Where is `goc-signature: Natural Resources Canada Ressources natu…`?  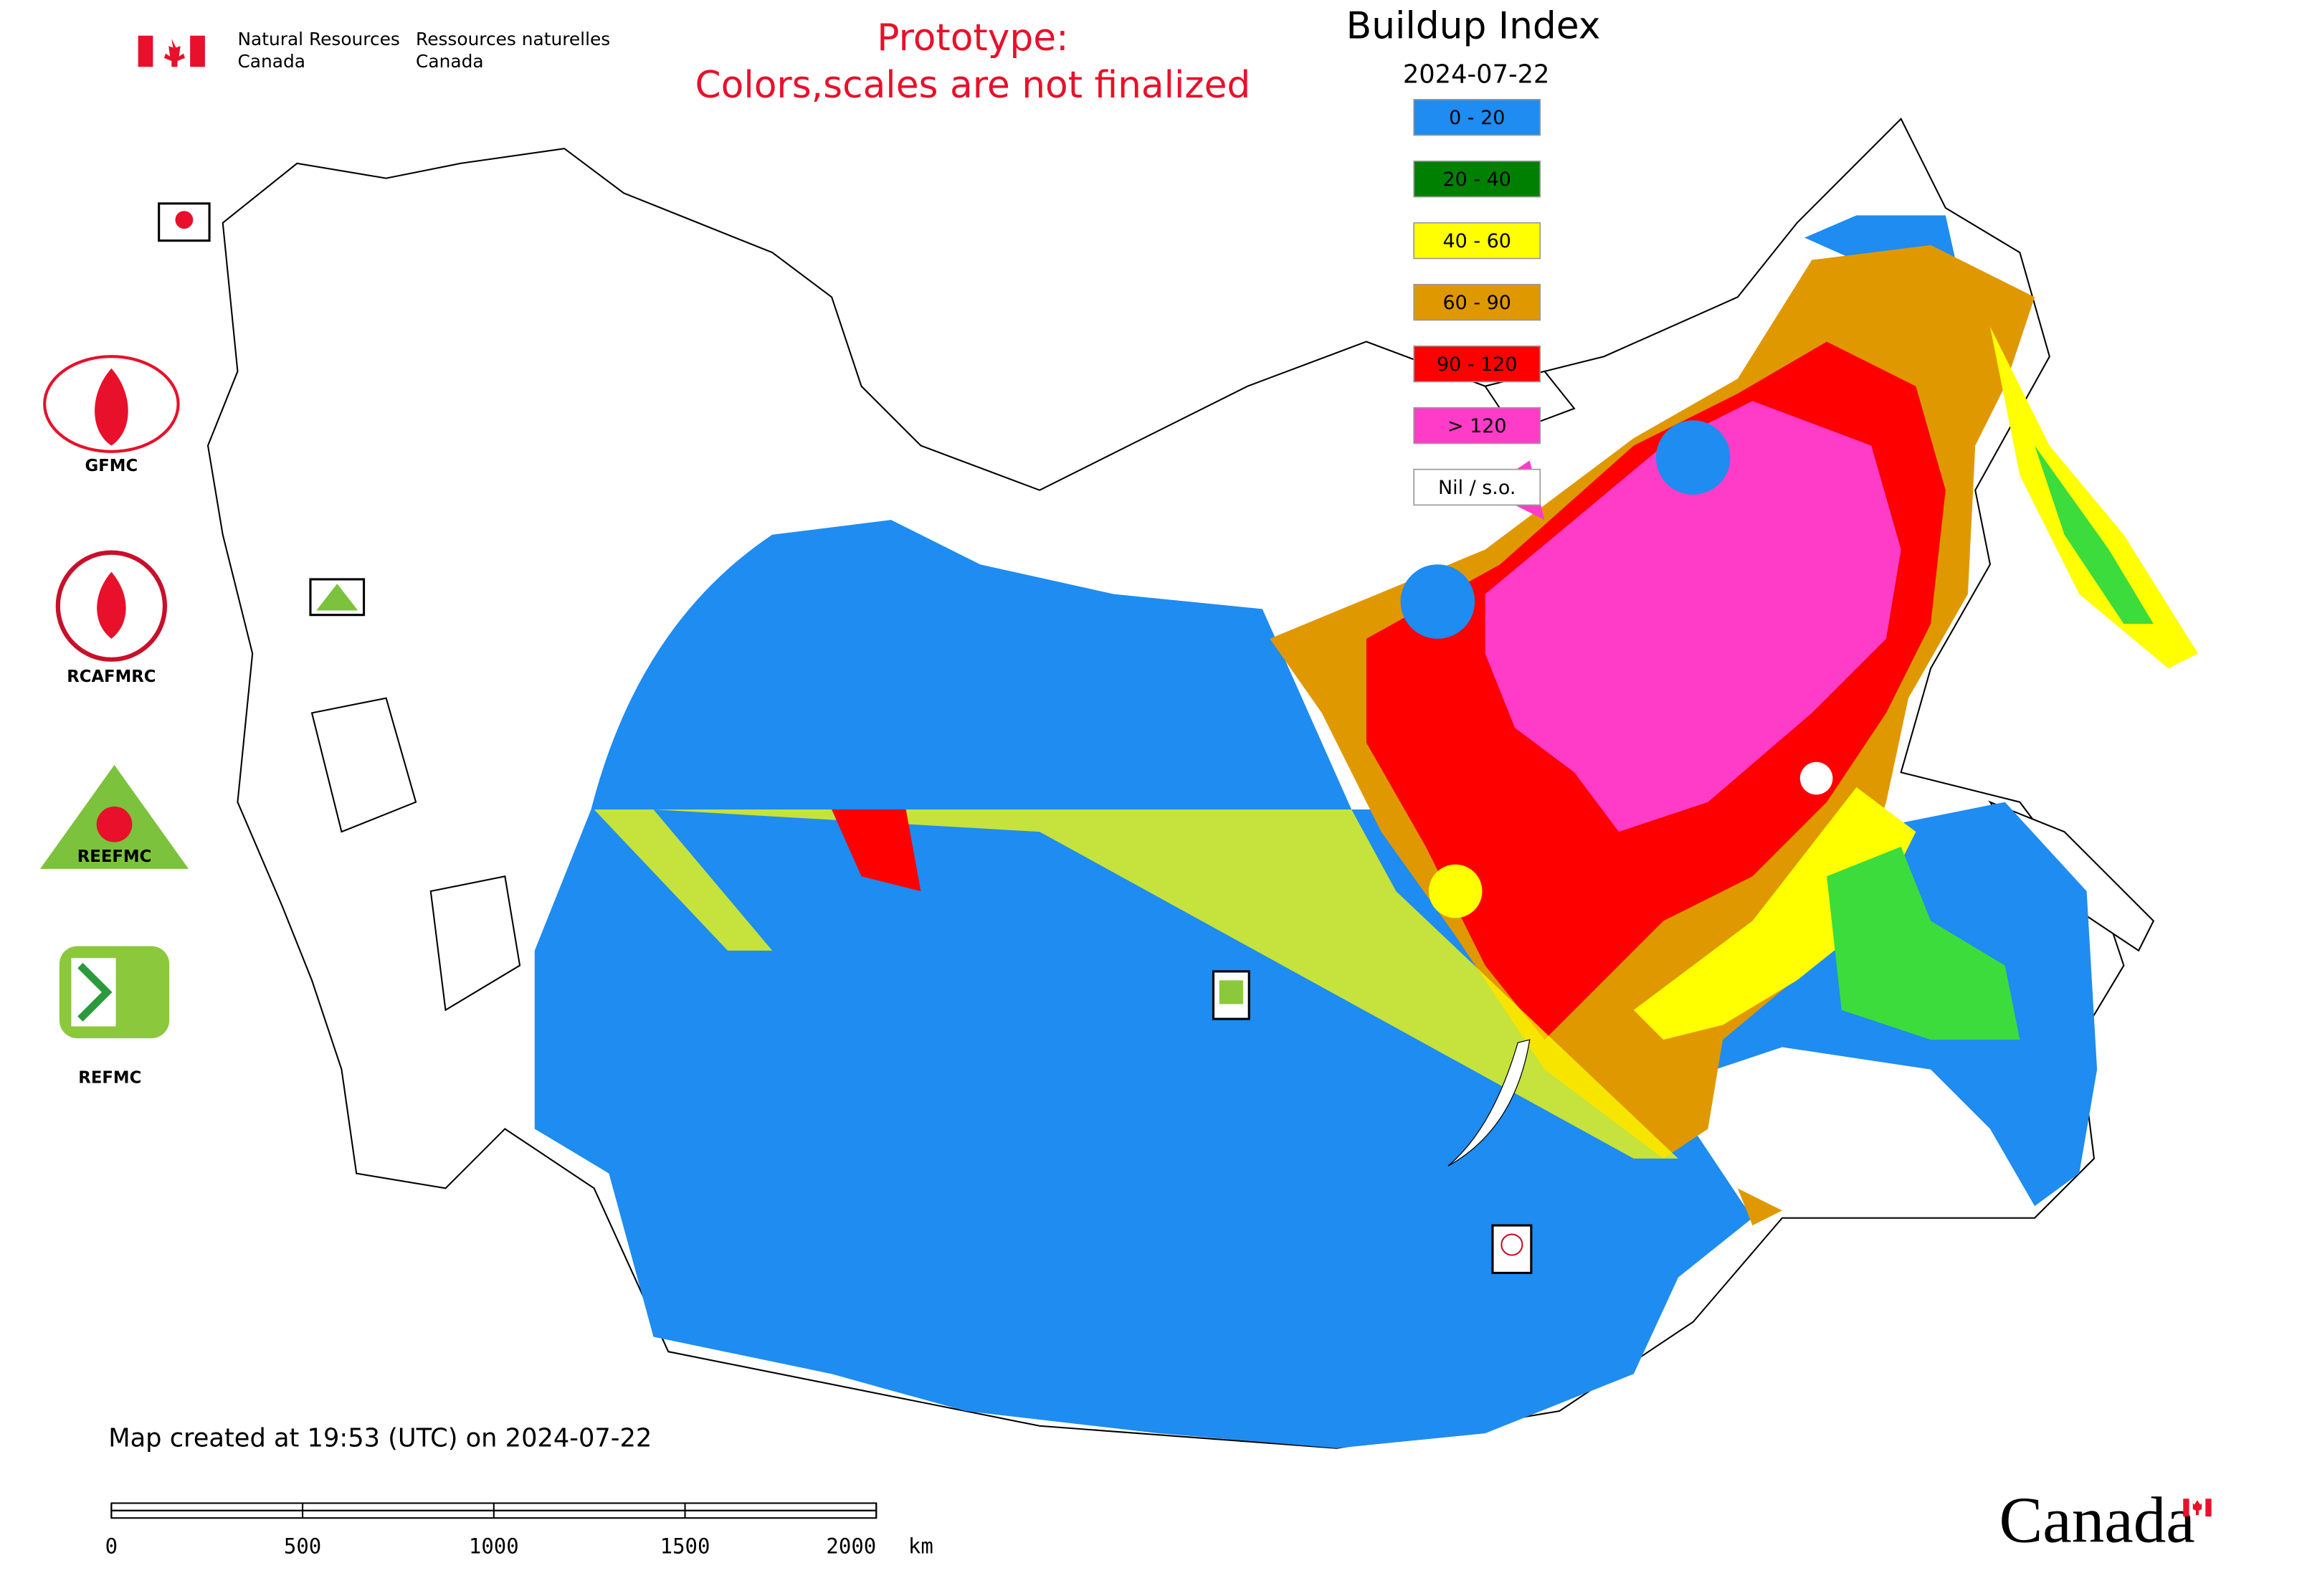
goc-signature: Natural Resources Canada Ressources natu… is located at coordinates (374, 50).